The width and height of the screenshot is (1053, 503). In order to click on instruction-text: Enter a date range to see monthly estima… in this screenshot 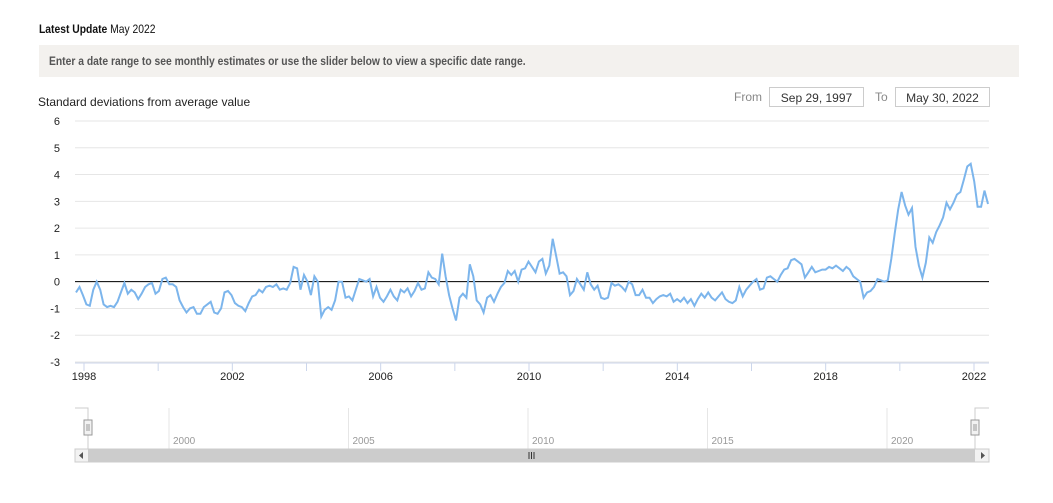, I will do `click(287, 61)`.